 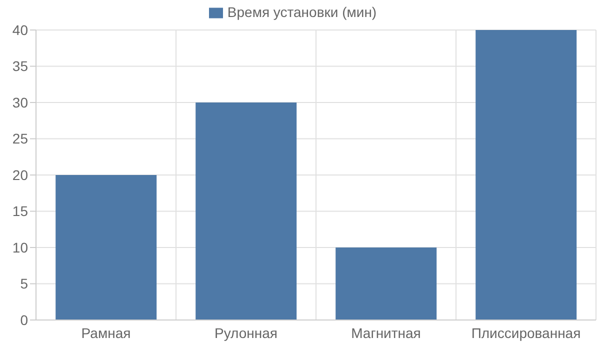 I want to click on x-tick-label: Плиссированная, so click(x=526, y=332).